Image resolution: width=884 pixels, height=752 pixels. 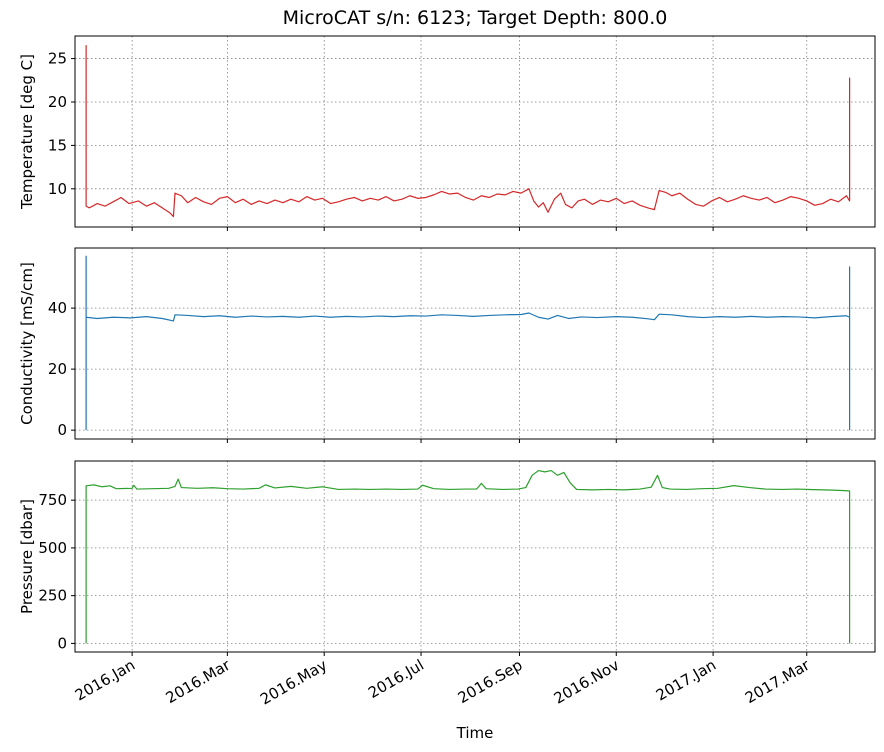 I want to click on chart-title: MicroCAT s/n: 6123; Target Depth: 800.0, so click(x=475, y=18).